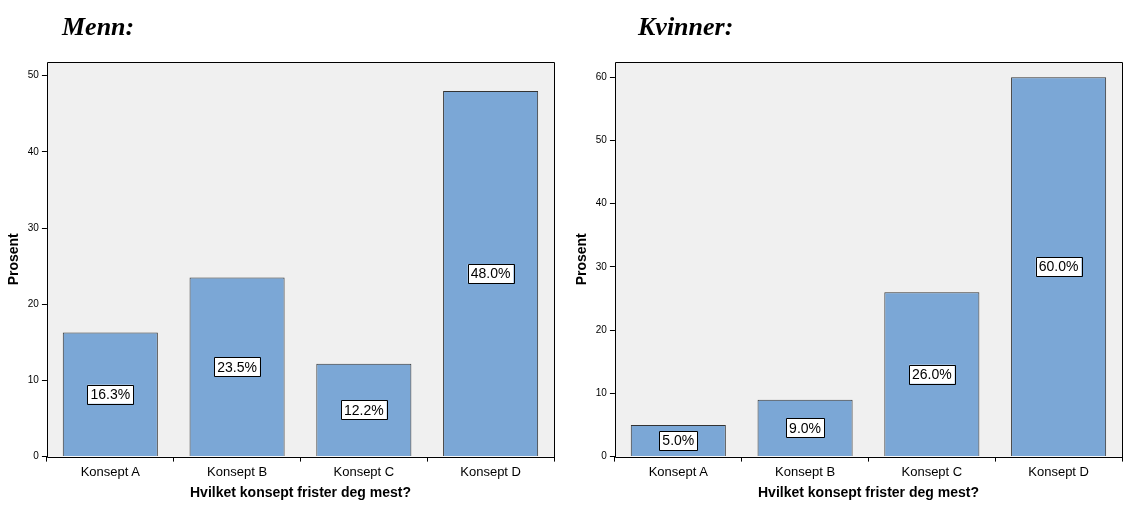 The image size is (1136, 508). I want to click on data-label: 12.2%, so click(363, 409).